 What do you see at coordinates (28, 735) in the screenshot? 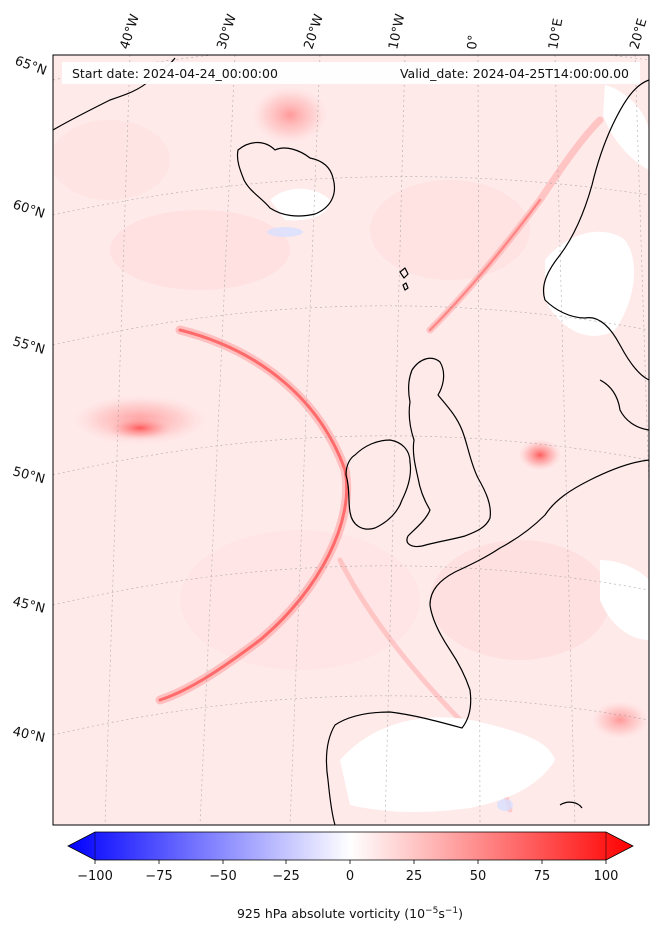
I see `lat-label-40n: 40°N` at bounding box center [28, 735].